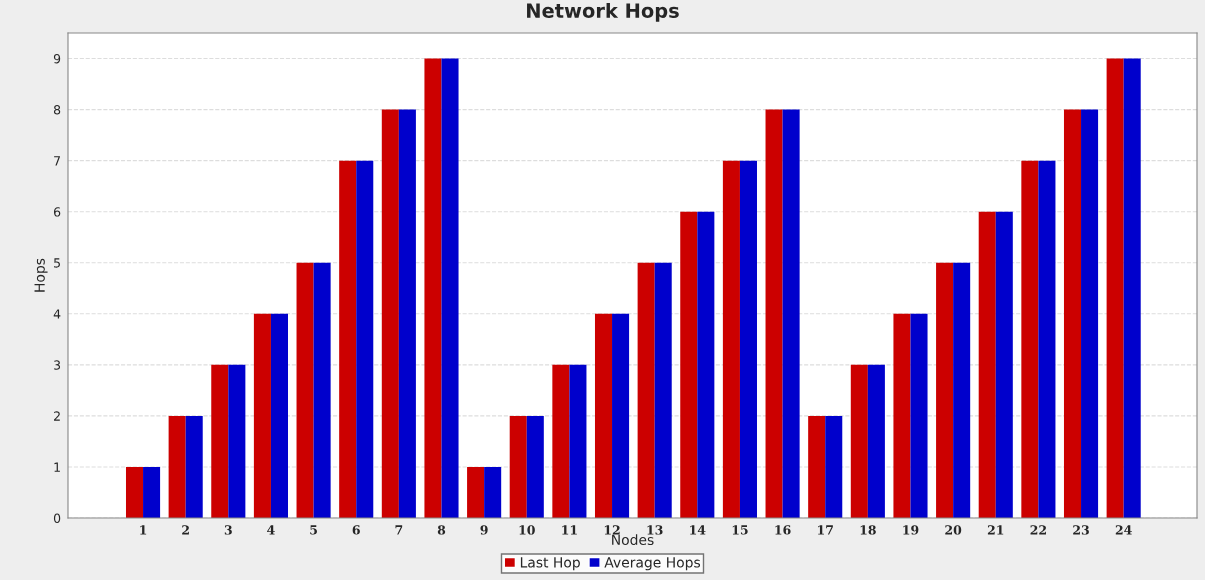  I want to click on y-tick-label: 8, so click(57, 110).